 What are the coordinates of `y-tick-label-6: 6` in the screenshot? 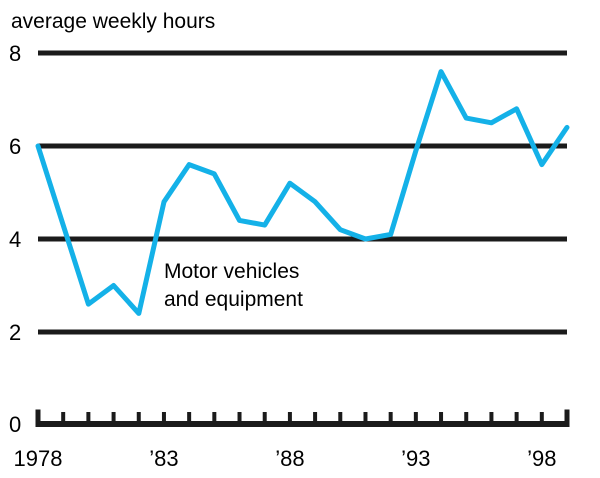 It's located at (15, 146).